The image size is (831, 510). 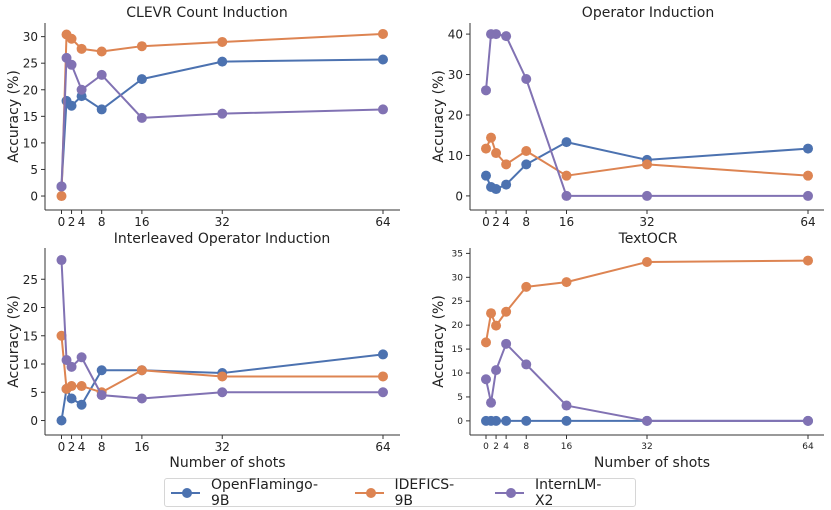 I want to click on x-axis-label: Number of shots, so click(x=652, y=463).